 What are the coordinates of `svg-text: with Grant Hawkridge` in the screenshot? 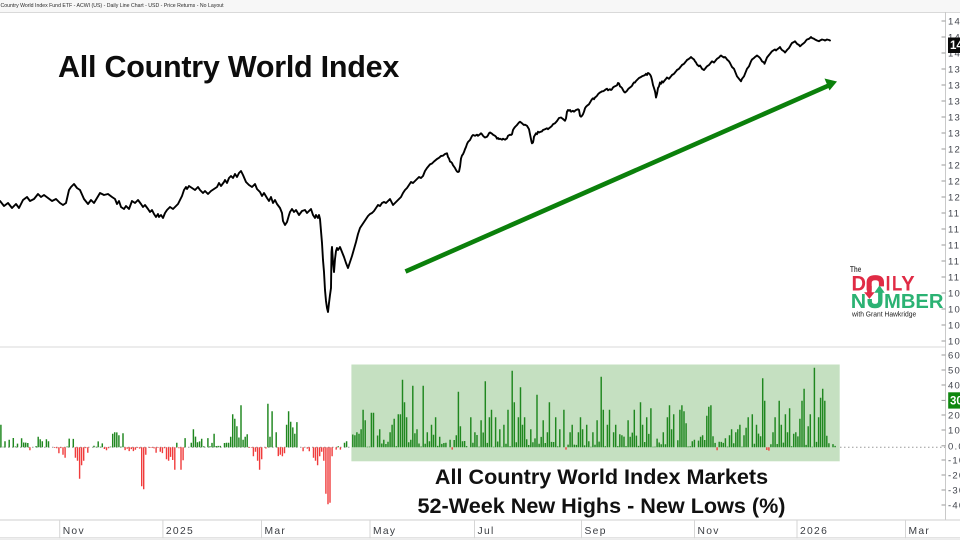 It's located at (883, 314).